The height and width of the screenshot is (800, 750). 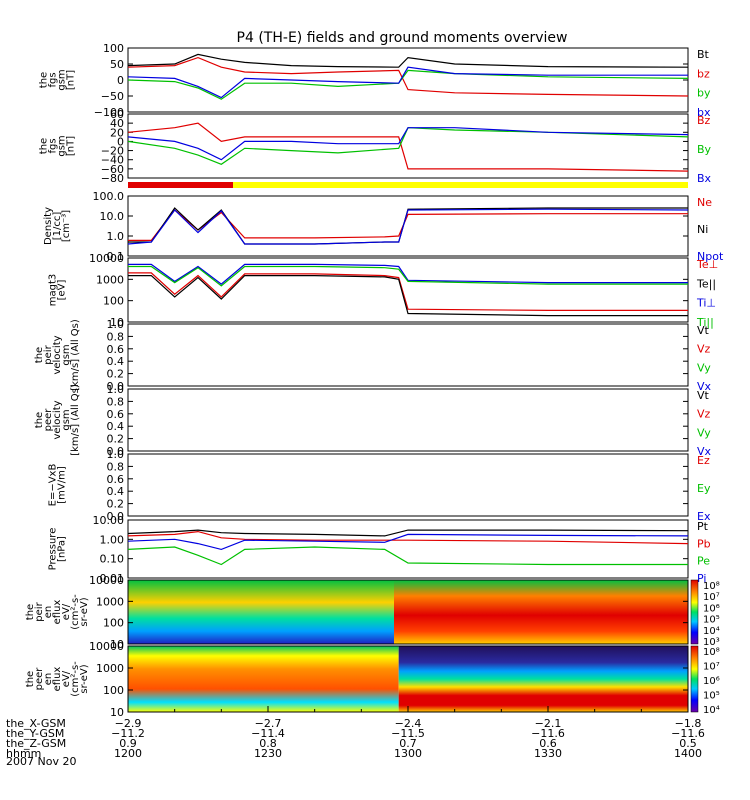 I want to click on x-row-value: 1400, so click(x=688, y=753).